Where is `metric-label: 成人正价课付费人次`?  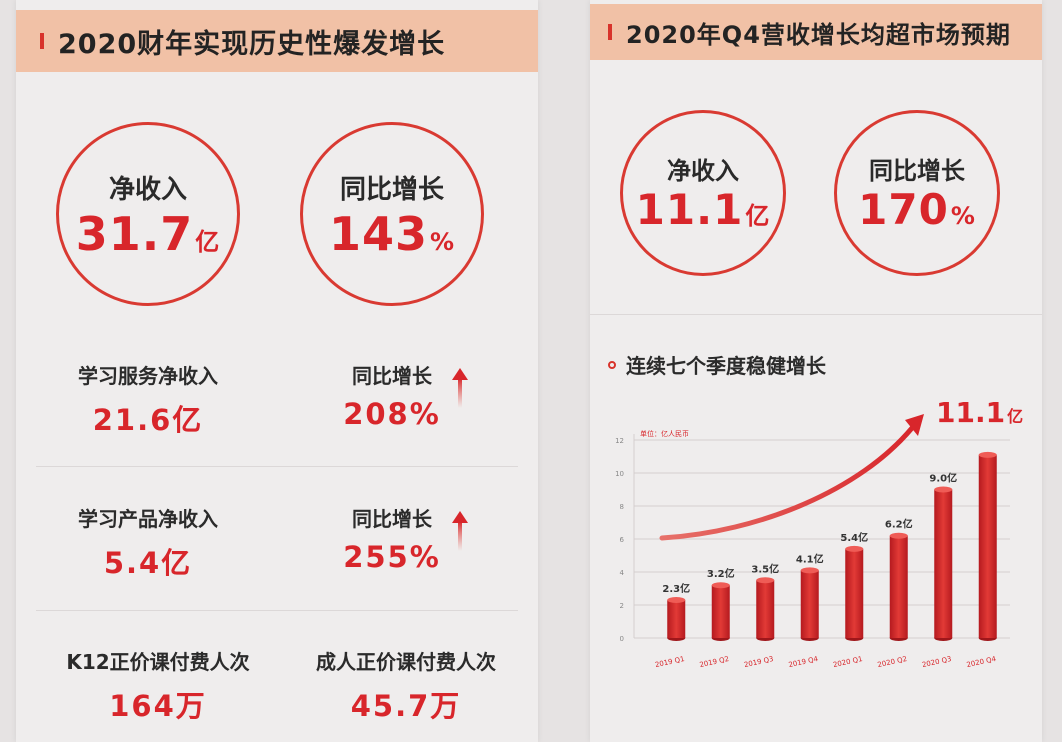
metric-label: 成人正价课付费人次 is located at coordinates (406, 662).